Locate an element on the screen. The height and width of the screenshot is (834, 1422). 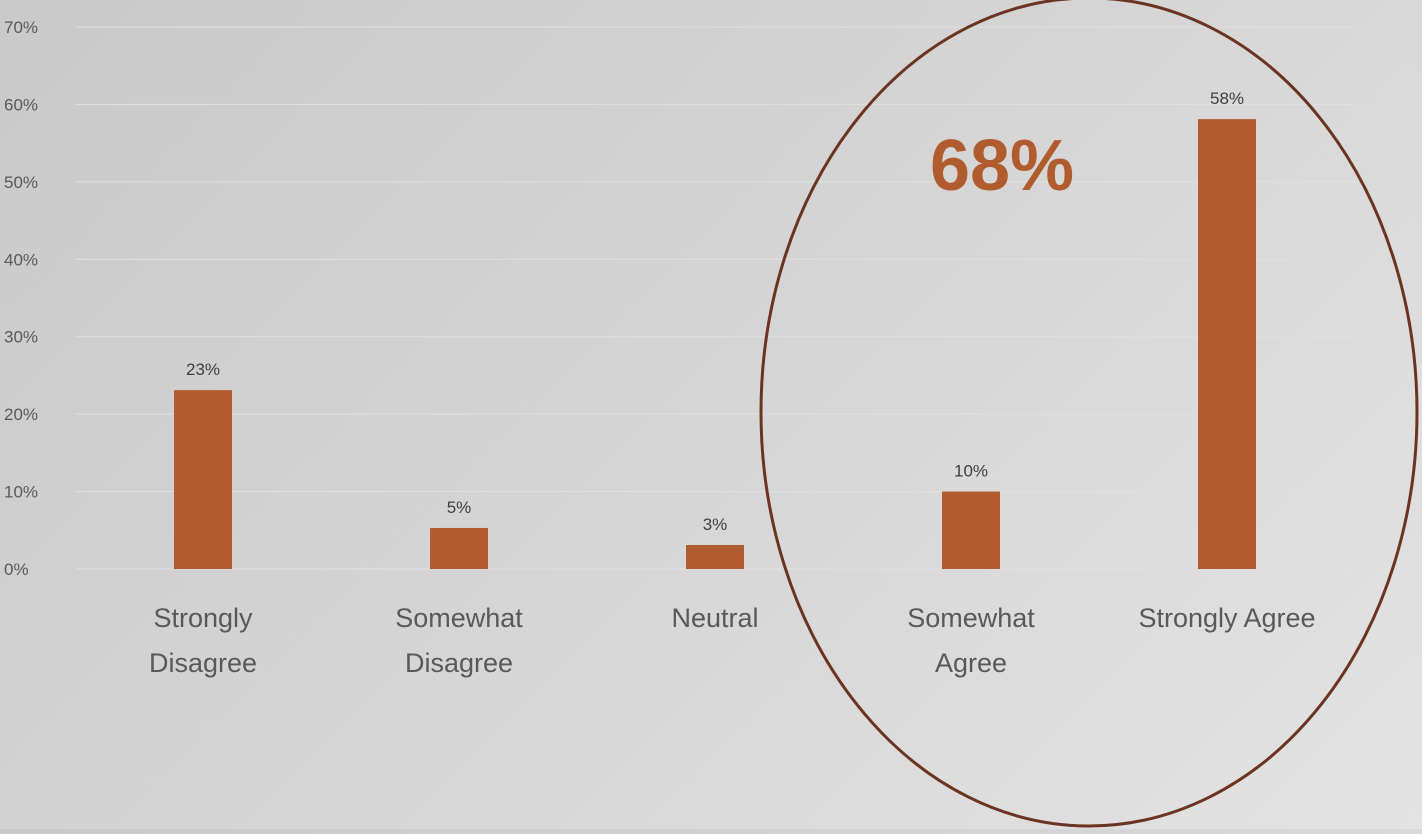
callout-text: 68% is located at coordinates (1002, 166).